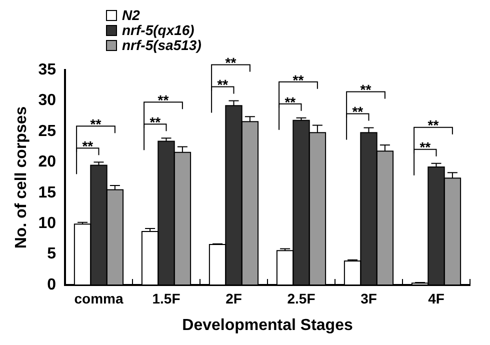  Describe the element at coordinates (131, 15) in the screenshot. I see `legend-label: N2` at that location.